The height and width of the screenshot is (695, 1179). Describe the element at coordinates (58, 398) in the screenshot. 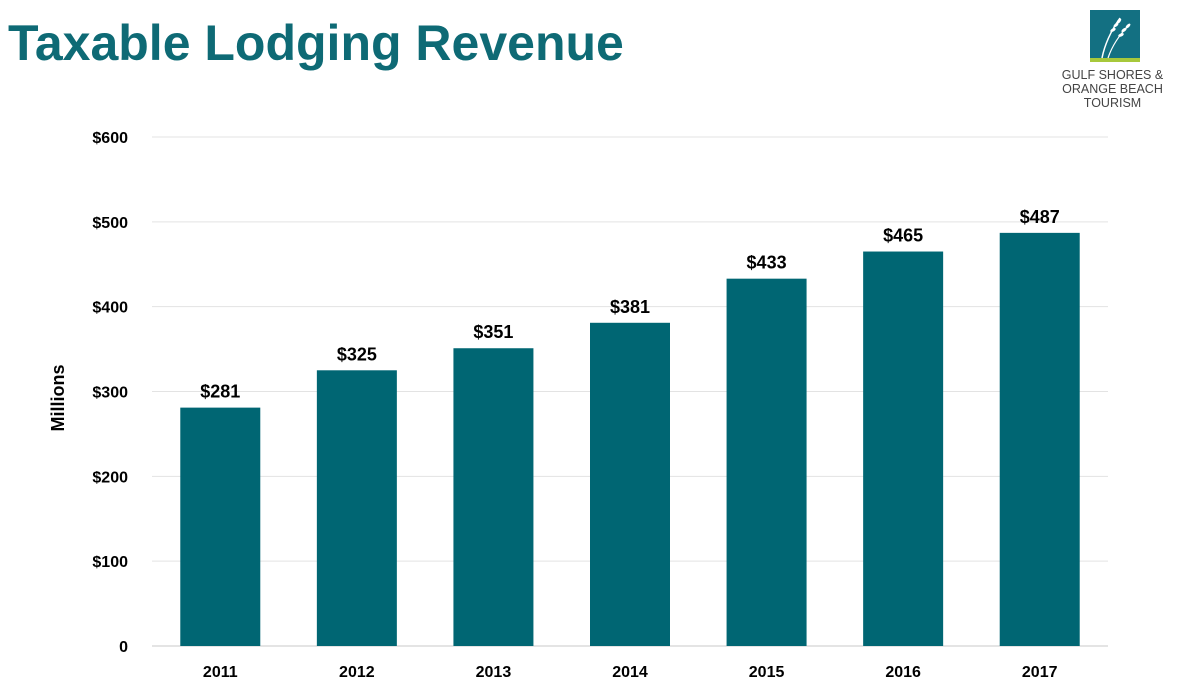

I see `y-axis-title: Millions` at that location.